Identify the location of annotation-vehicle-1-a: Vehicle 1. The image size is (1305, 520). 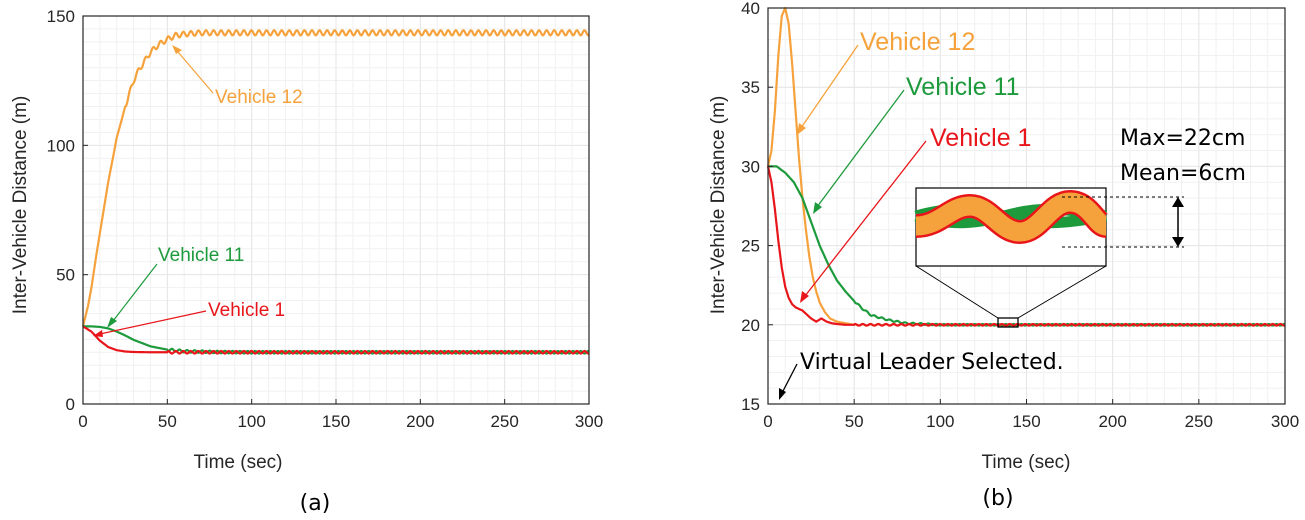
(246, 310).